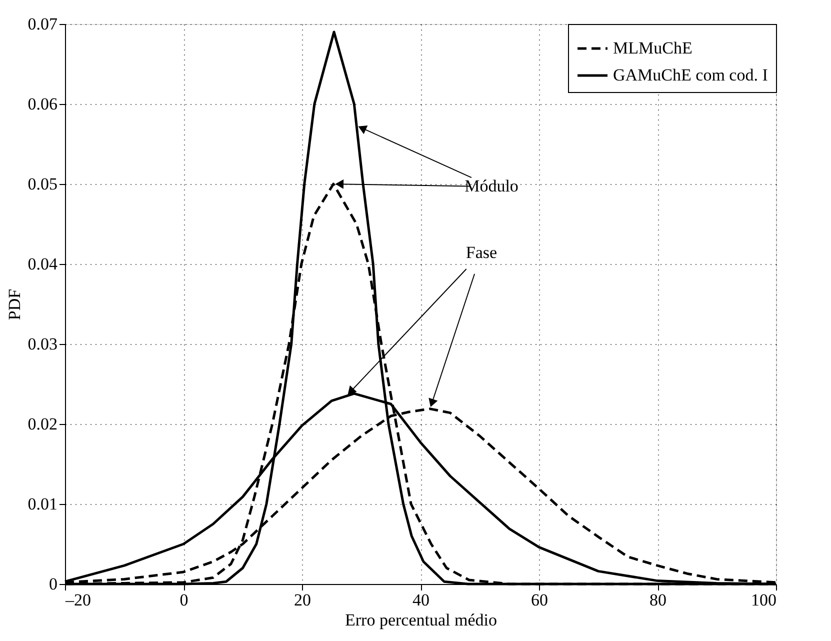 The width and height of the screenshot is (831, 641). I want to click on y-tick-label: 0.01, so click(43, 504).